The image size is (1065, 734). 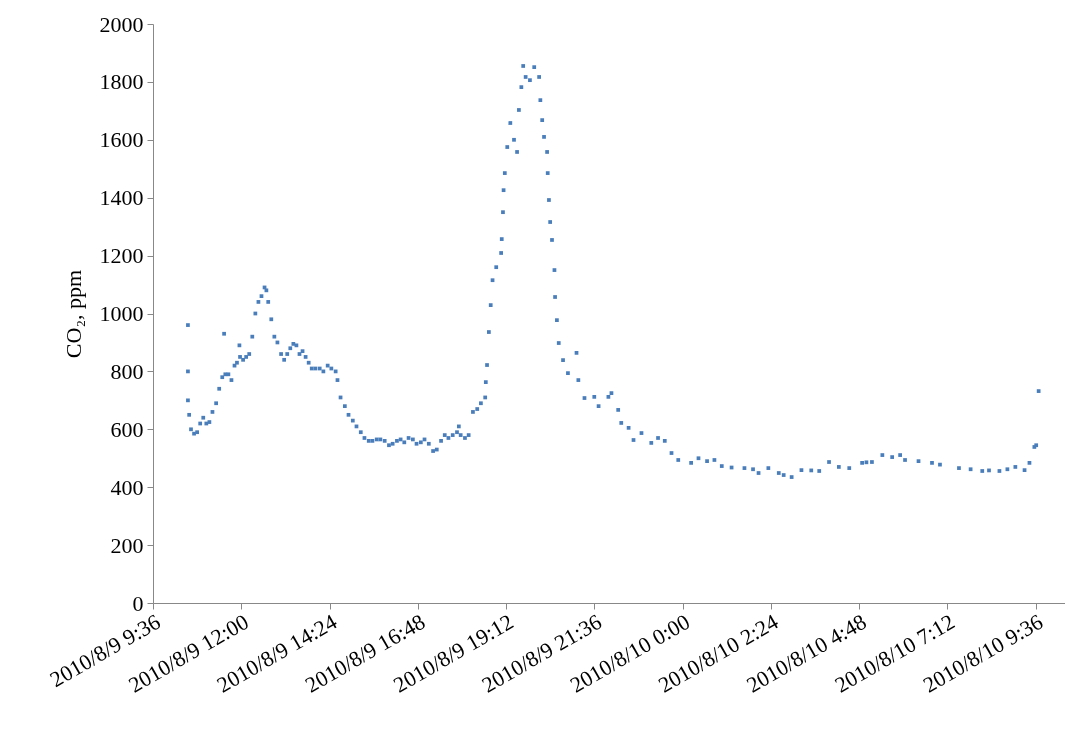 What do you see at coordinates (127, 371) in the screenshot?
I see `y-tick-label: 800` at bounding box center [127, 371].